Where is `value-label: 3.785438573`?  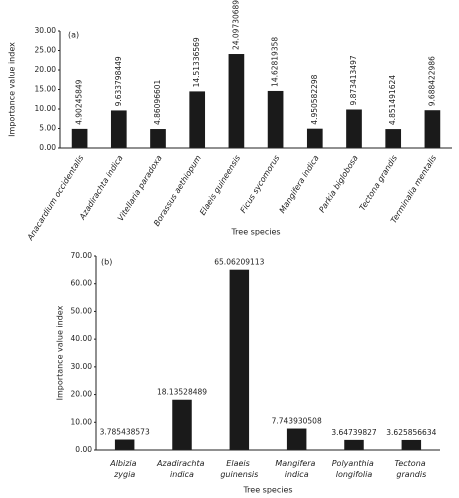
value-label: 3.785438573 is located at coordinates (125, 432).